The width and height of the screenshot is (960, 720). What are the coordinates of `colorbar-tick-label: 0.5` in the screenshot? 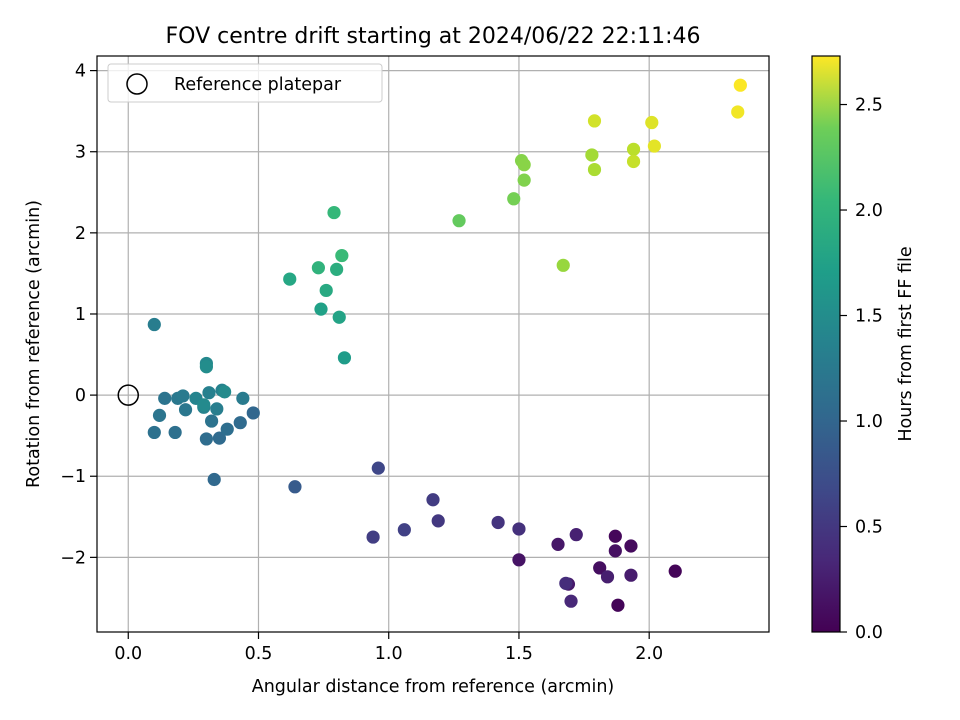 It's located at (869, 528).